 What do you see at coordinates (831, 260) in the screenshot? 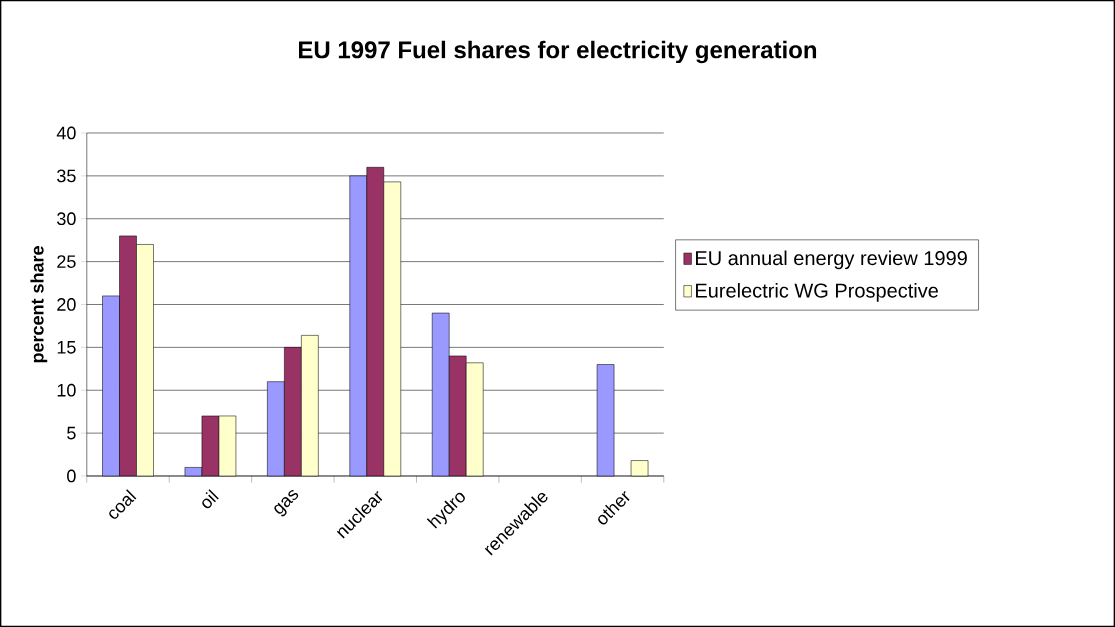
I see `legend-label: EU annual energy review 1999` at bounding box center [831, 260].